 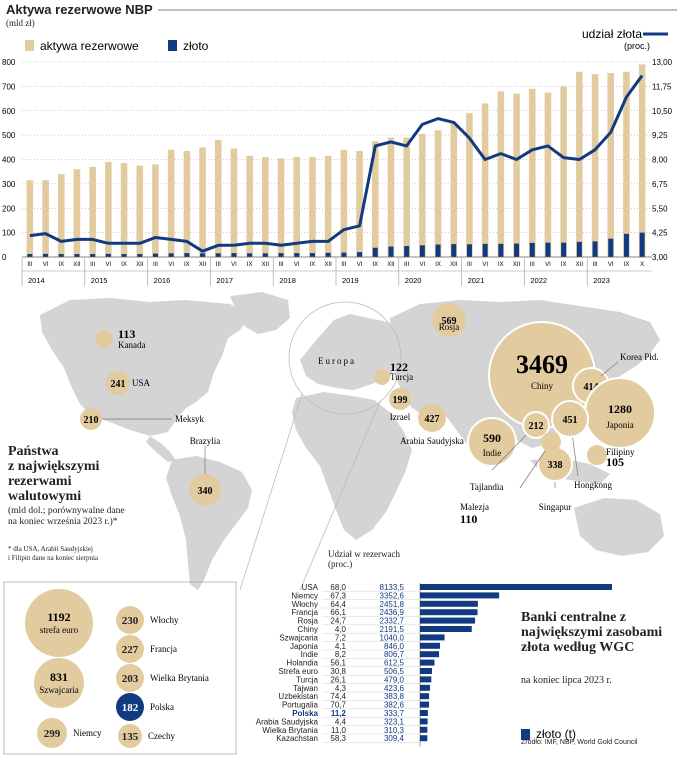 What do you see at coordinates (63, 522) in the screenshot?
I see `map-note-line-2: na koniec września 2023 r.)*` at bounding box center [63, 522].